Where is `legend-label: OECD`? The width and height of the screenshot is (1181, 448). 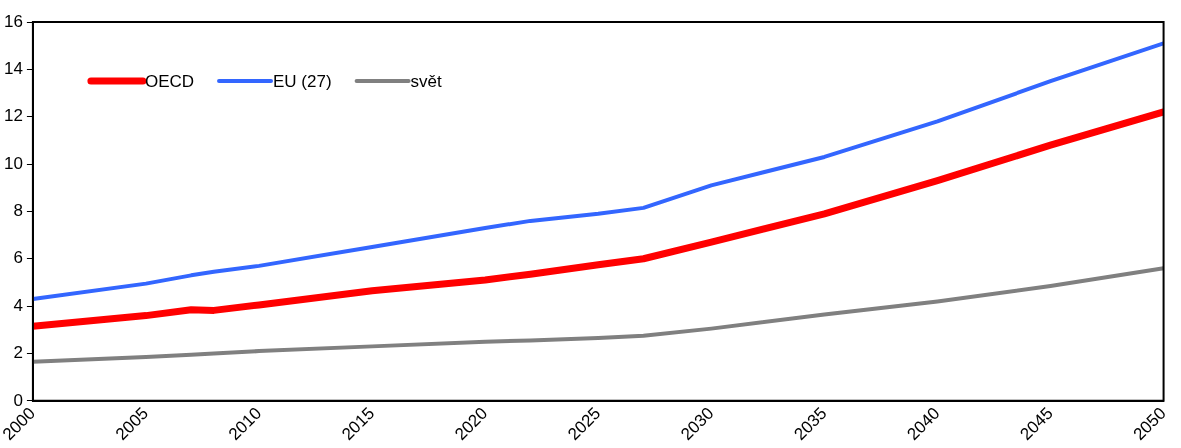 legend-label: OECD is located at coordinates (169, 81).